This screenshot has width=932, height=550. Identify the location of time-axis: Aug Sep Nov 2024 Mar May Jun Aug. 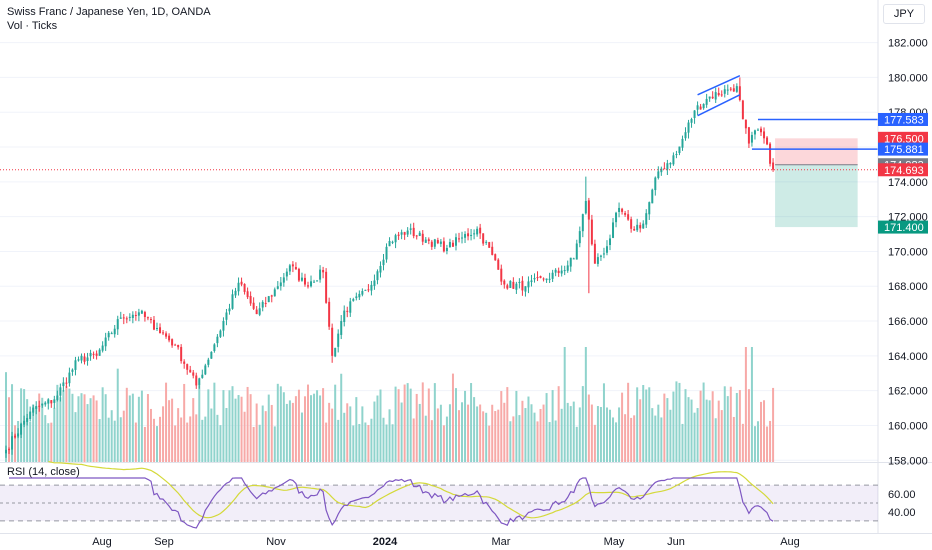
(446, 542).